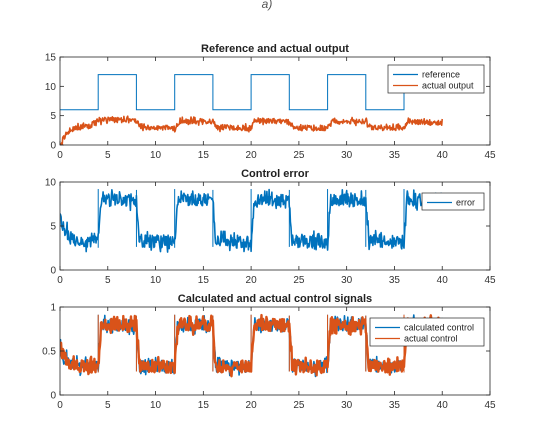  What do you see at coordinates (267, 5) in the screenshot?
I see `caption-fragment: a)` at bounding box center [267, 5].